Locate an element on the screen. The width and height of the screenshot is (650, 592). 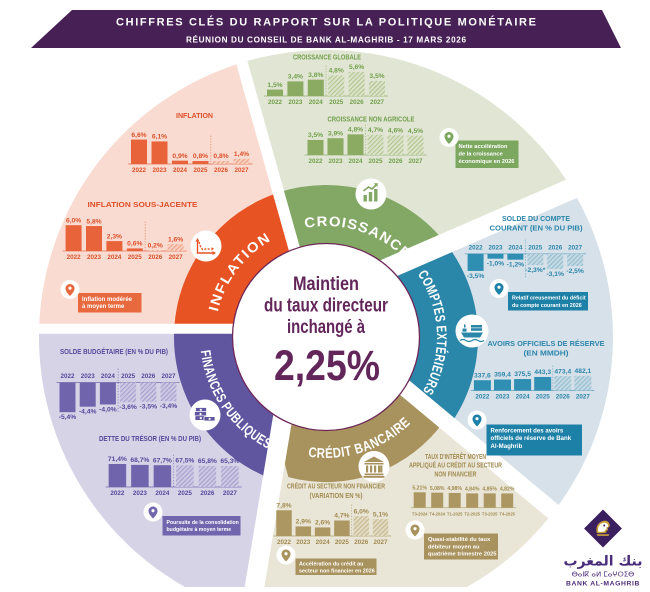
bar-value-label: 5,6% is located at coordinates (356, 67).